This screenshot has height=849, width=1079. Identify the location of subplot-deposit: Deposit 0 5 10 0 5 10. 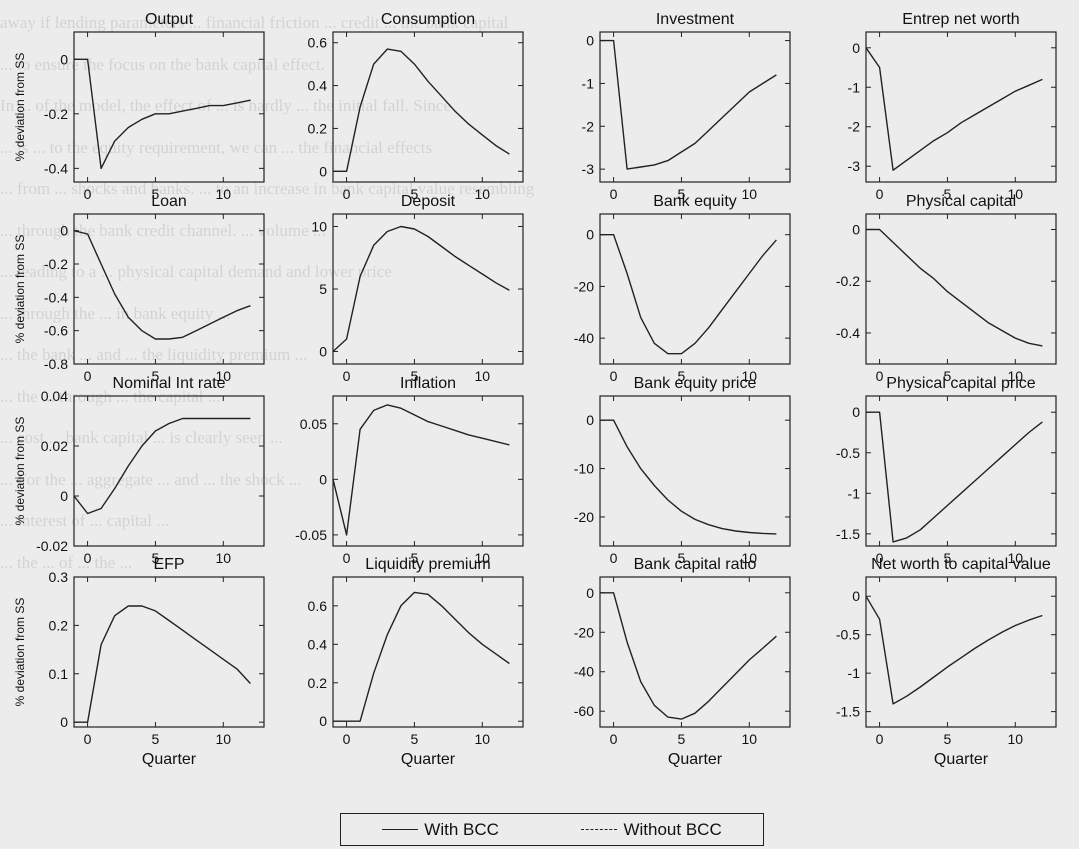
(417, 288).